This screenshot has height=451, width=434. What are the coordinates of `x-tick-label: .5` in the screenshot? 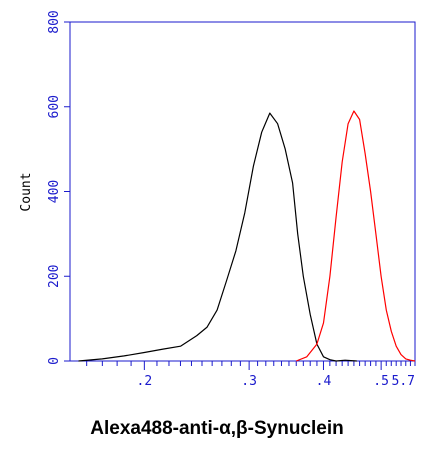 It's located at (381, 381).